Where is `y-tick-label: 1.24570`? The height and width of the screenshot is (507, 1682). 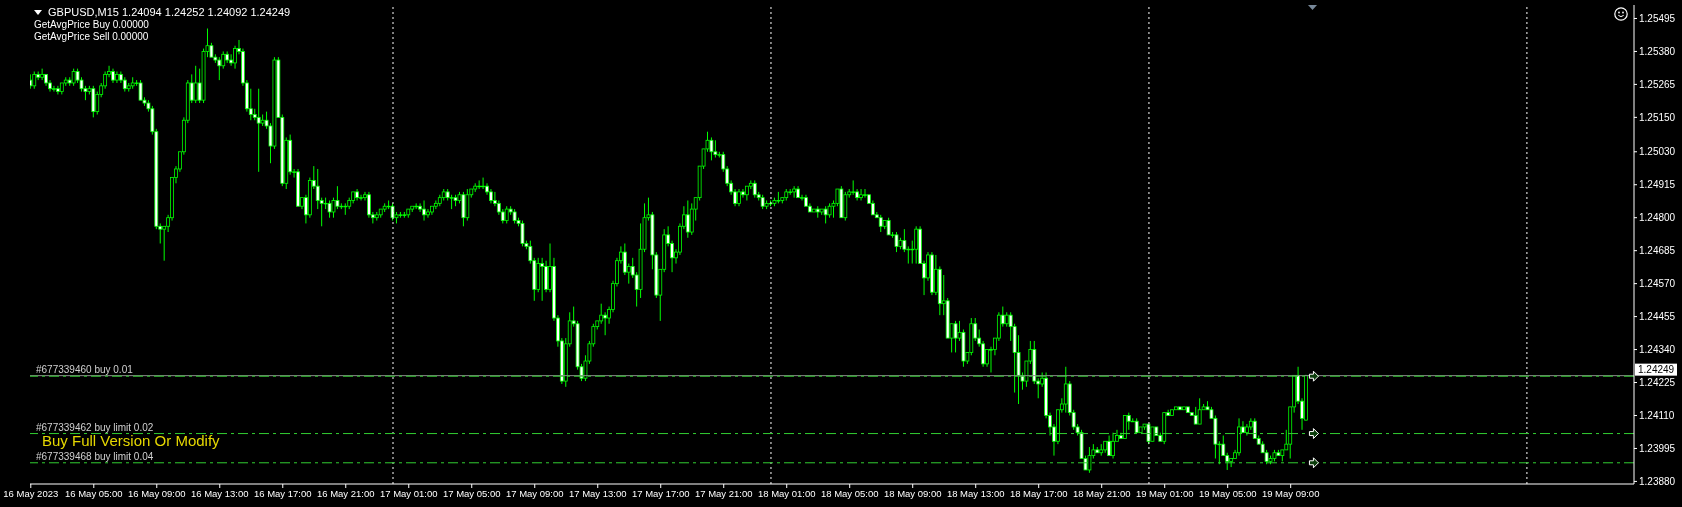 y-tick-label: 1.24570 is located at coordinates (1657, 284).